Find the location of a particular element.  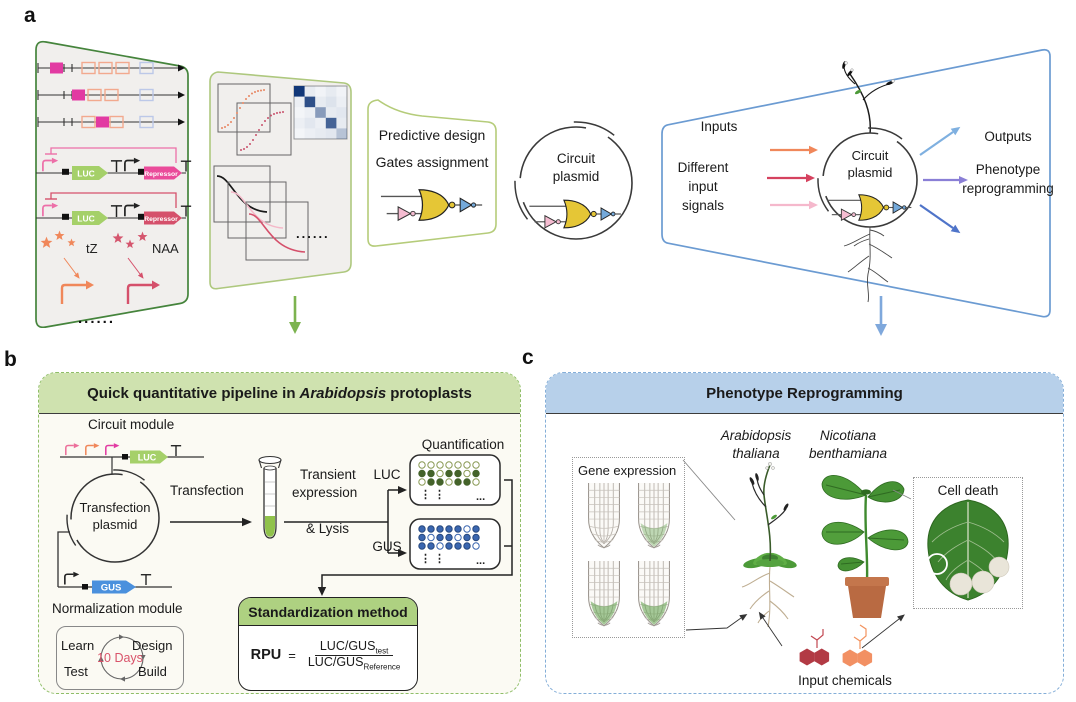

pink-input-arrow is located at coordinates (813, 205).